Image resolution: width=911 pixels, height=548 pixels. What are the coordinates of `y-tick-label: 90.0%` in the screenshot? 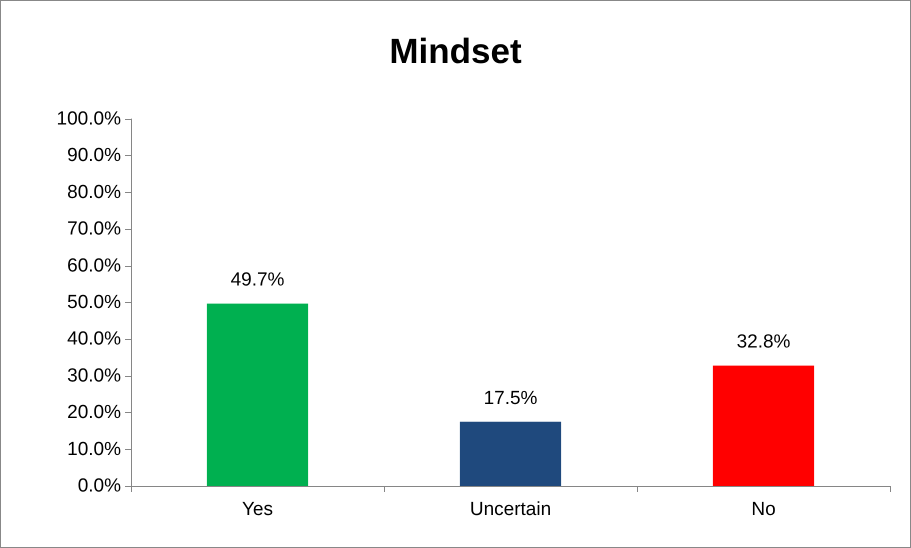 It's located at (94, 155).